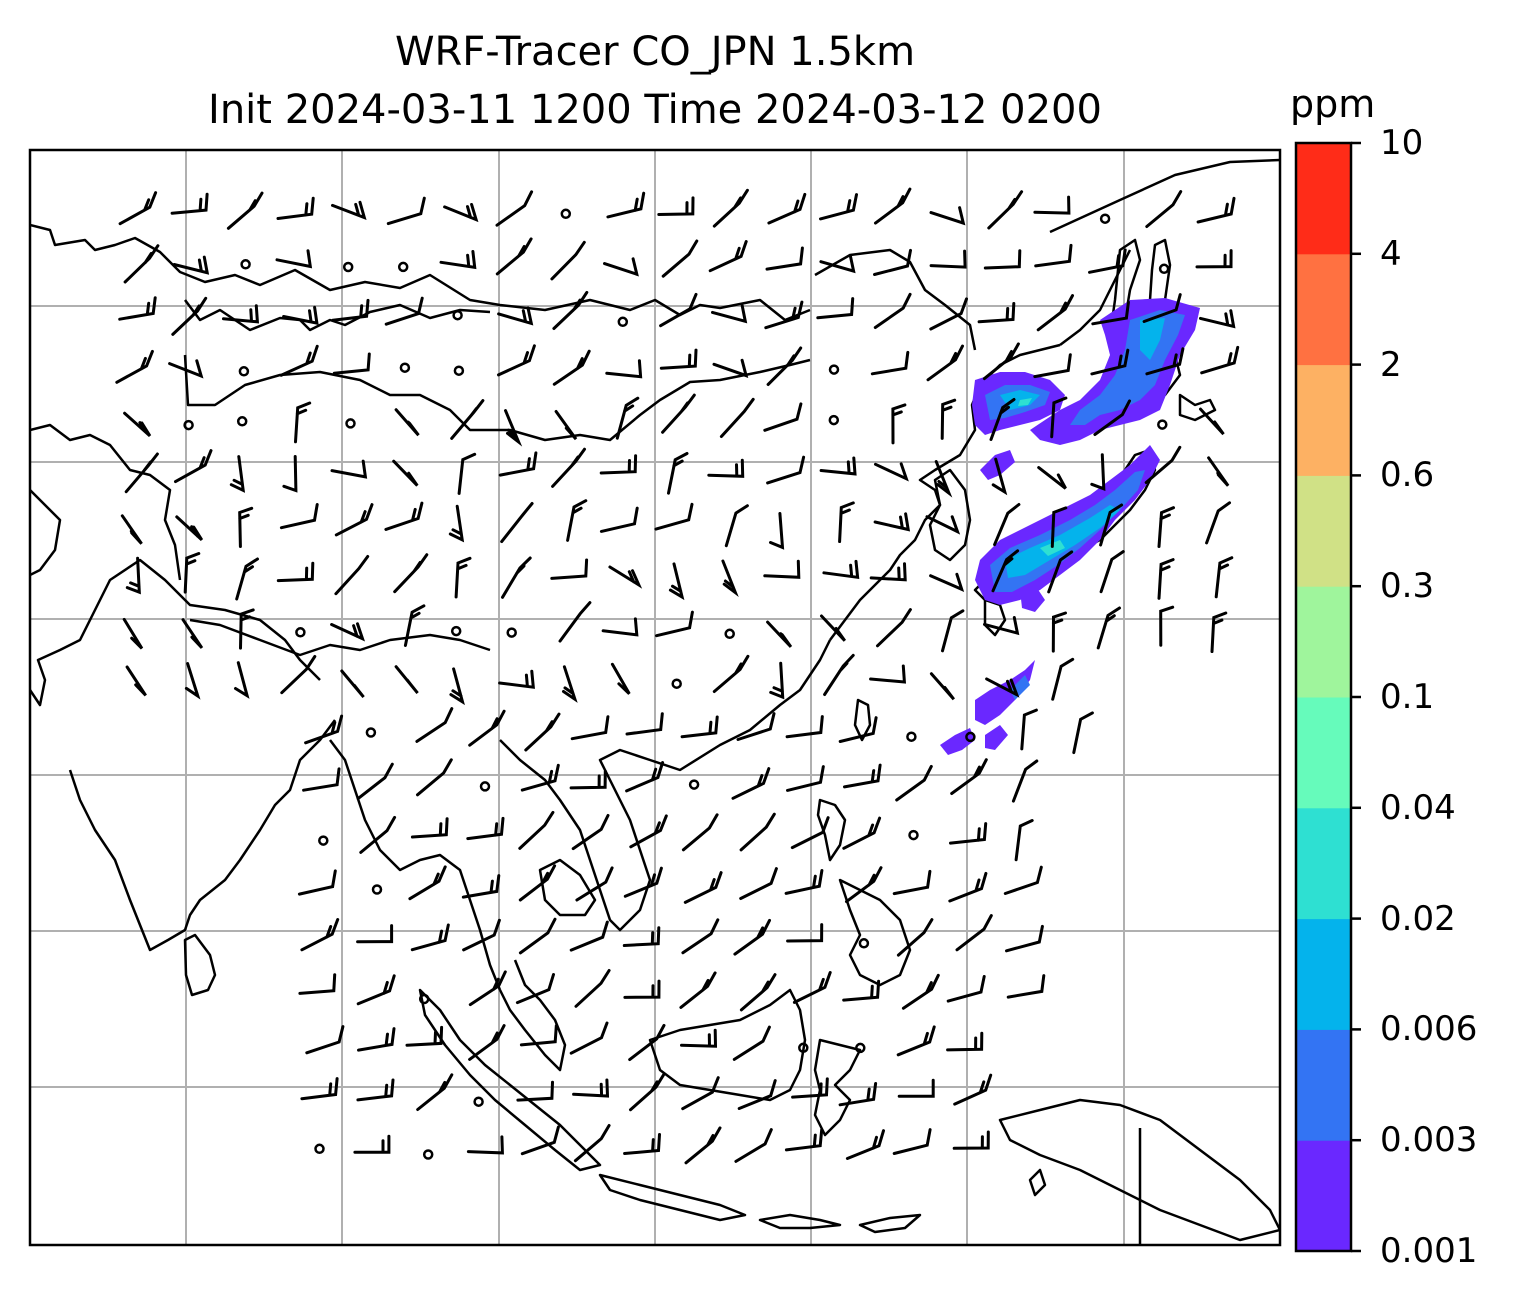 Image resolution: width=1528 pixels, height=1306 pixels. I want to click on lesser-sunda, so click(800, 1221).